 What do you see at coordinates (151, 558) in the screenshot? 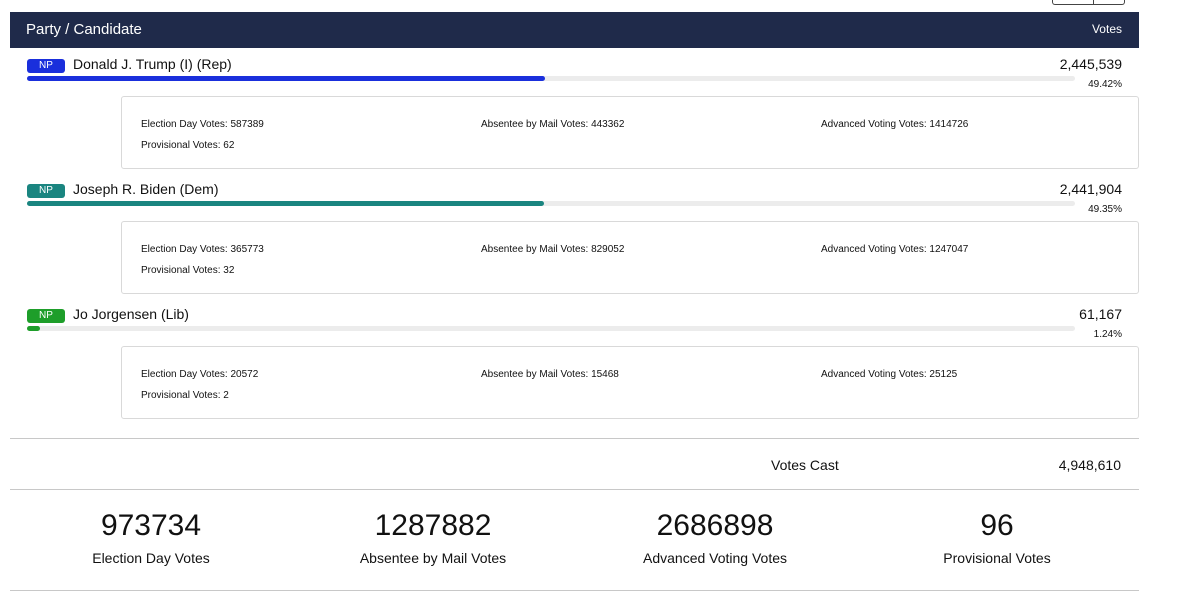
I see `summary-label: Election Day Votes` at bounding box center [151, 558].